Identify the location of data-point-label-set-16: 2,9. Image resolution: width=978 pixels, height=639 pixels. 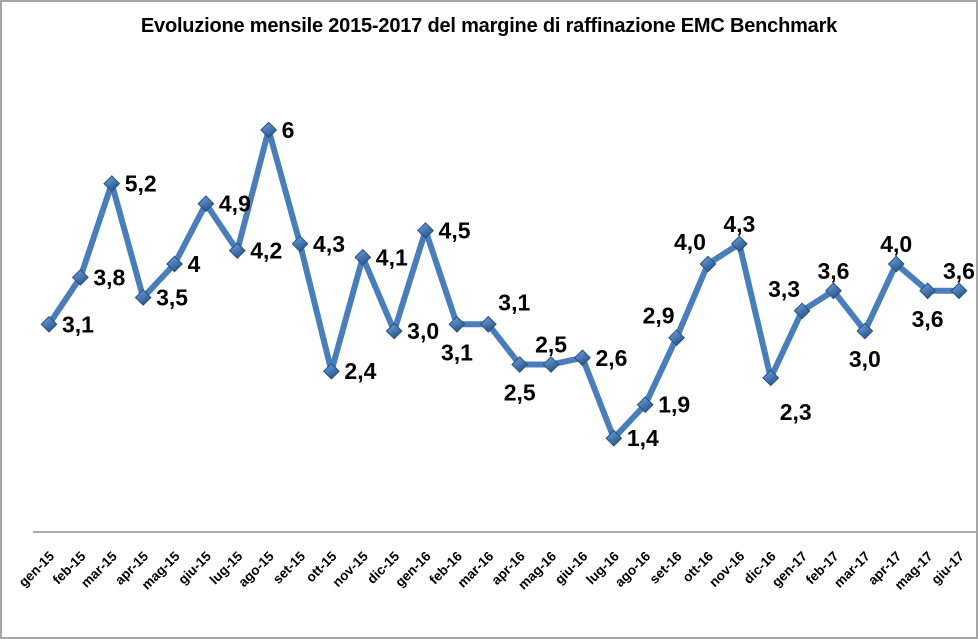
(659, 316).